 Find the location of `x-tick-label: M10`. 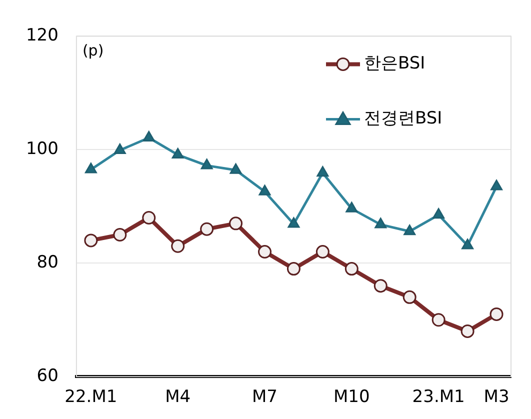

x-tick-label: M10 is located at coordinates (352, 397).